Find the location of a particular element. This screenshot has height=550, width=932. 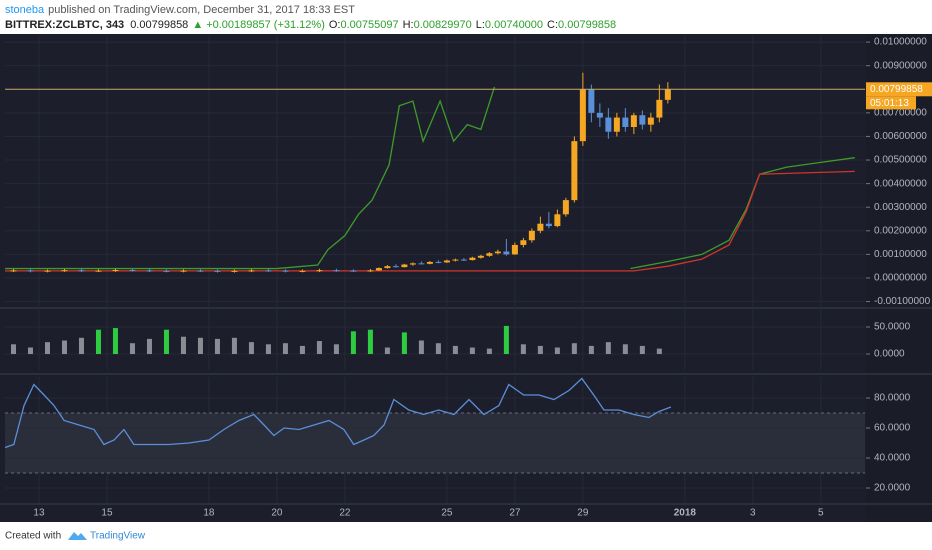

price-label-bg is located at coordinates (899, 89).